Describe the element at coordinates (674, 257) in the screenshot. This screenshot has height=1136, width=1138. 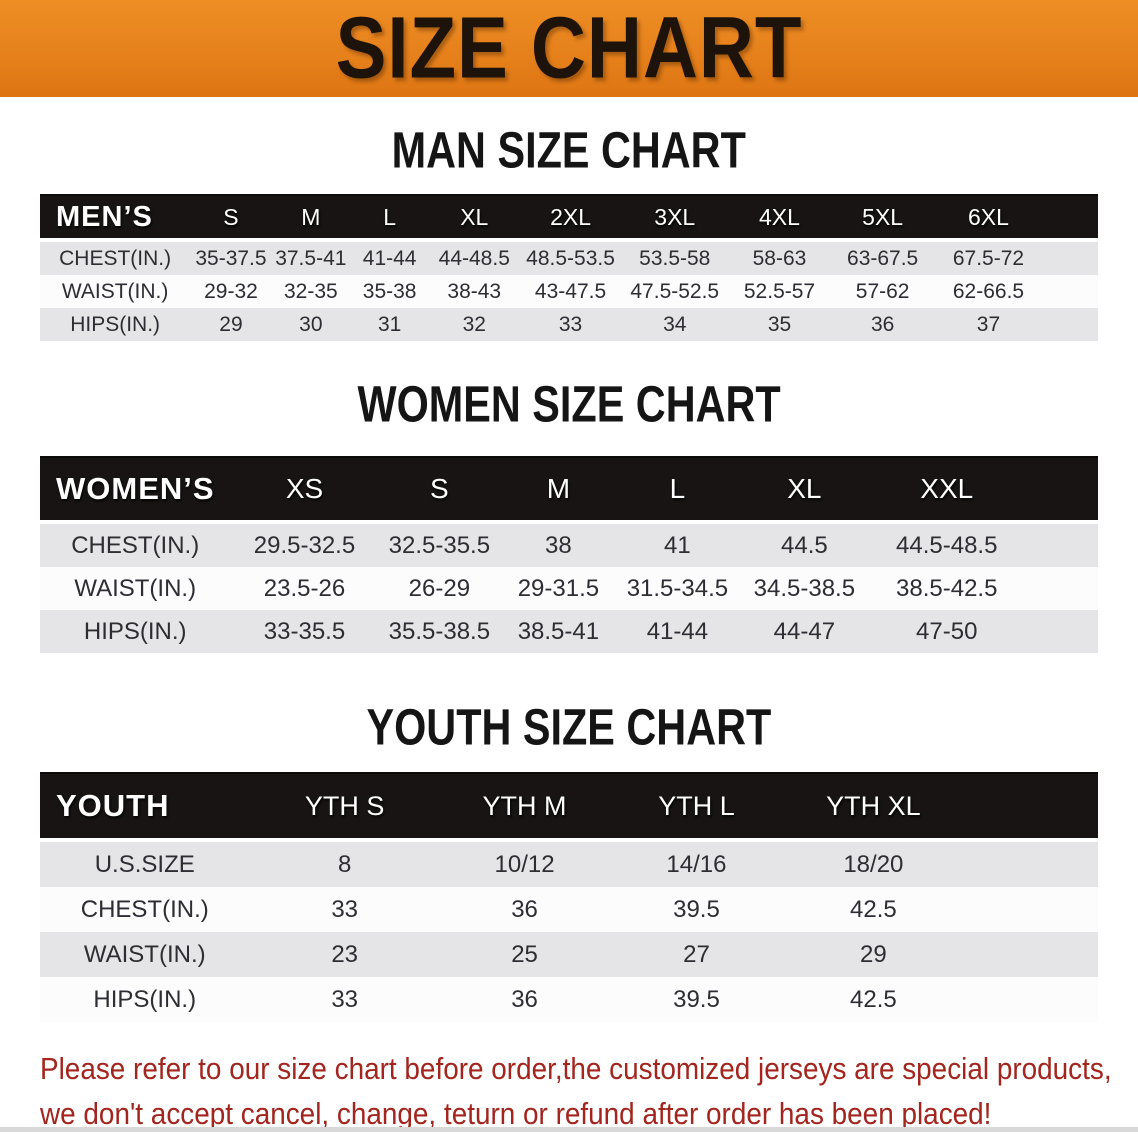
I see `size-value: 53.5-58` at that location.